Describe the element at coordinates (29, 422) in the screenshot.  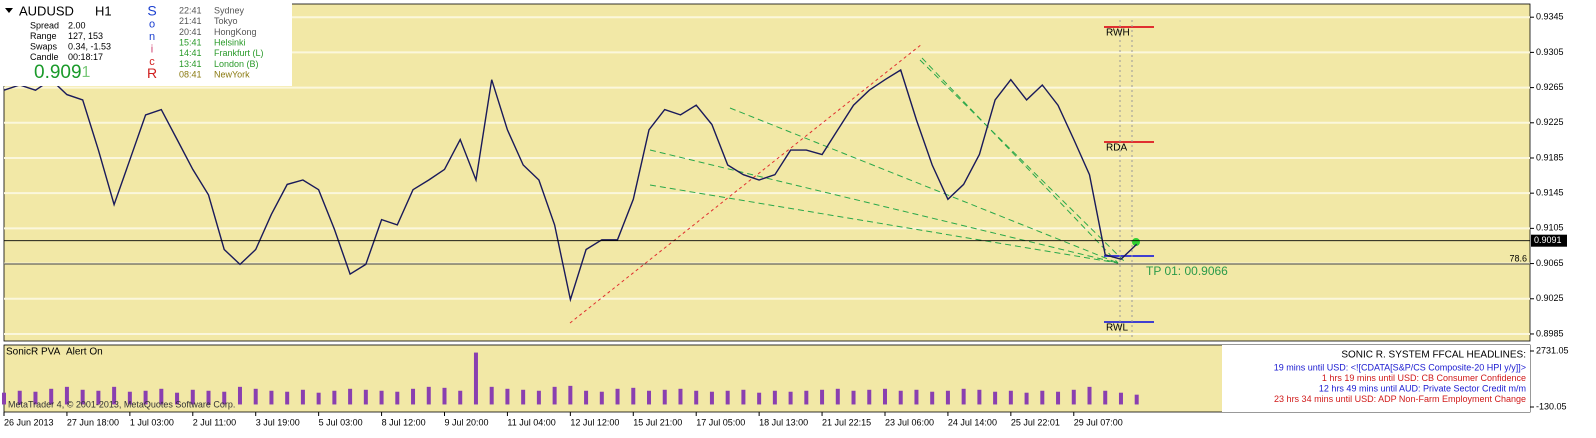
I see `x-tick-label: 26 Jun 2013` at that location.